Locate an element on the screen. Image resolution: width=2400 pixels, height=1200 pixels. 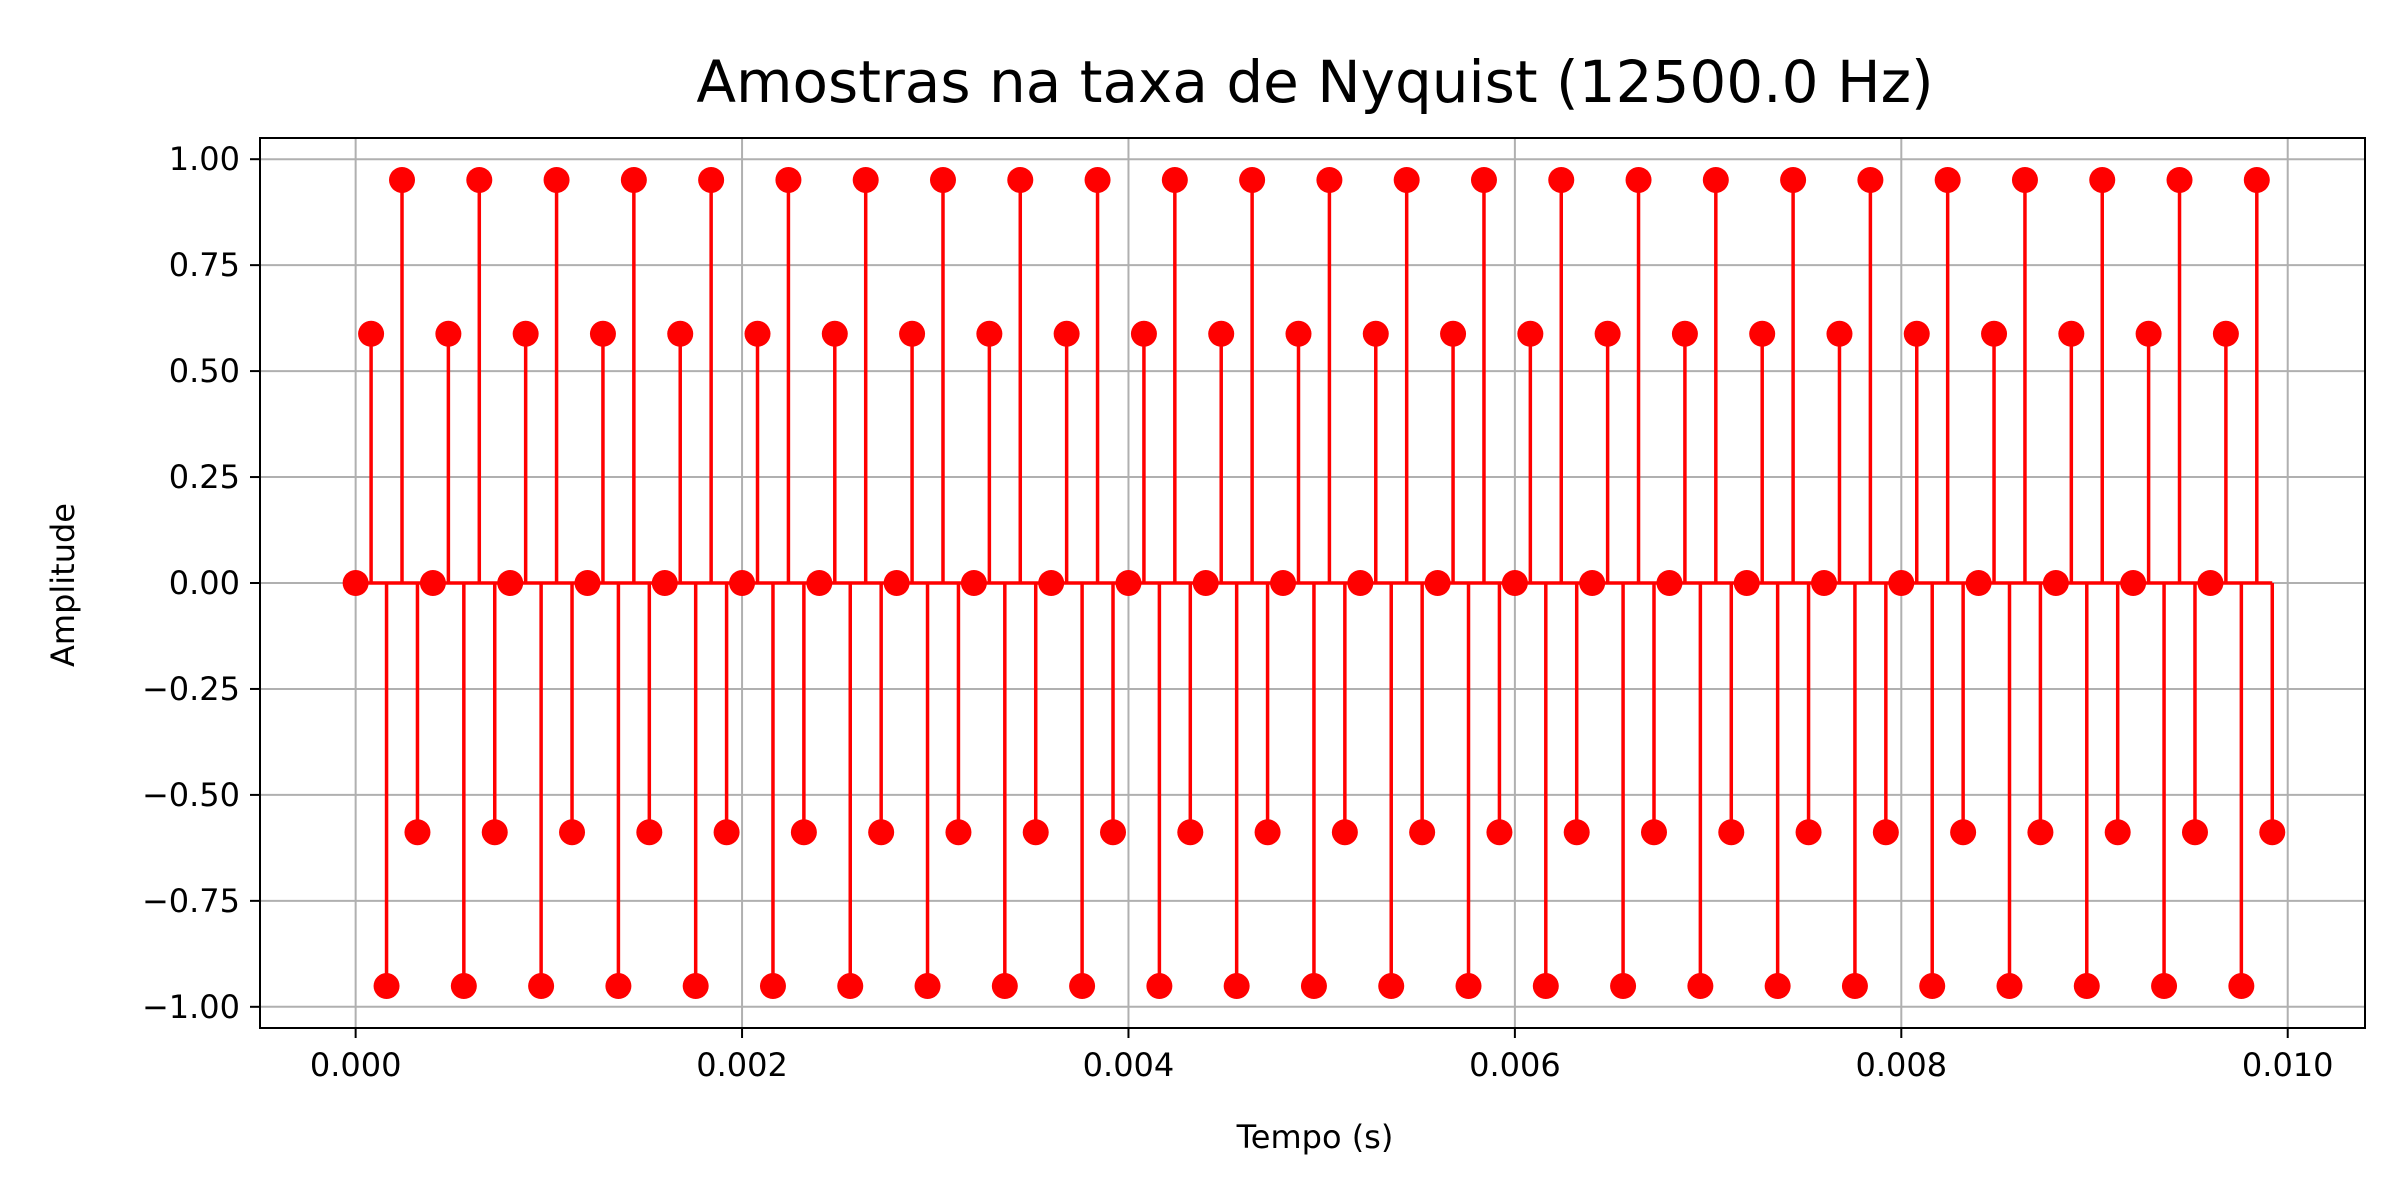
y-tick-label: −0.25 is located at coordinates (191, 689).